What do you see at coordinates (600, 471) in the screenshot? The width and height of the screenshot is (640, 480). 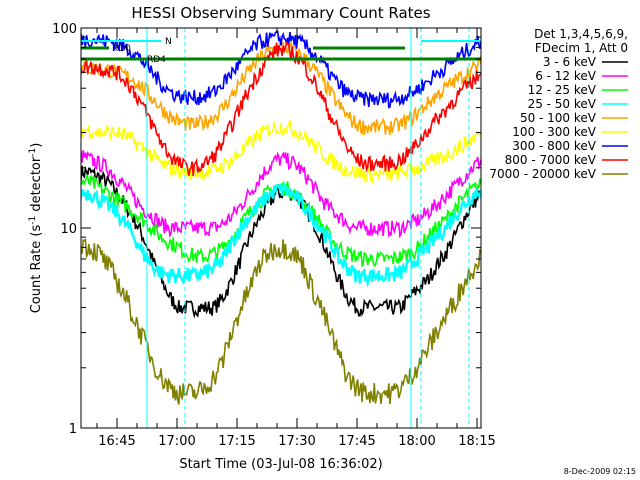 I see `timestamp: 8-Dec-2009 02:15` at bounding box center [600, 471].